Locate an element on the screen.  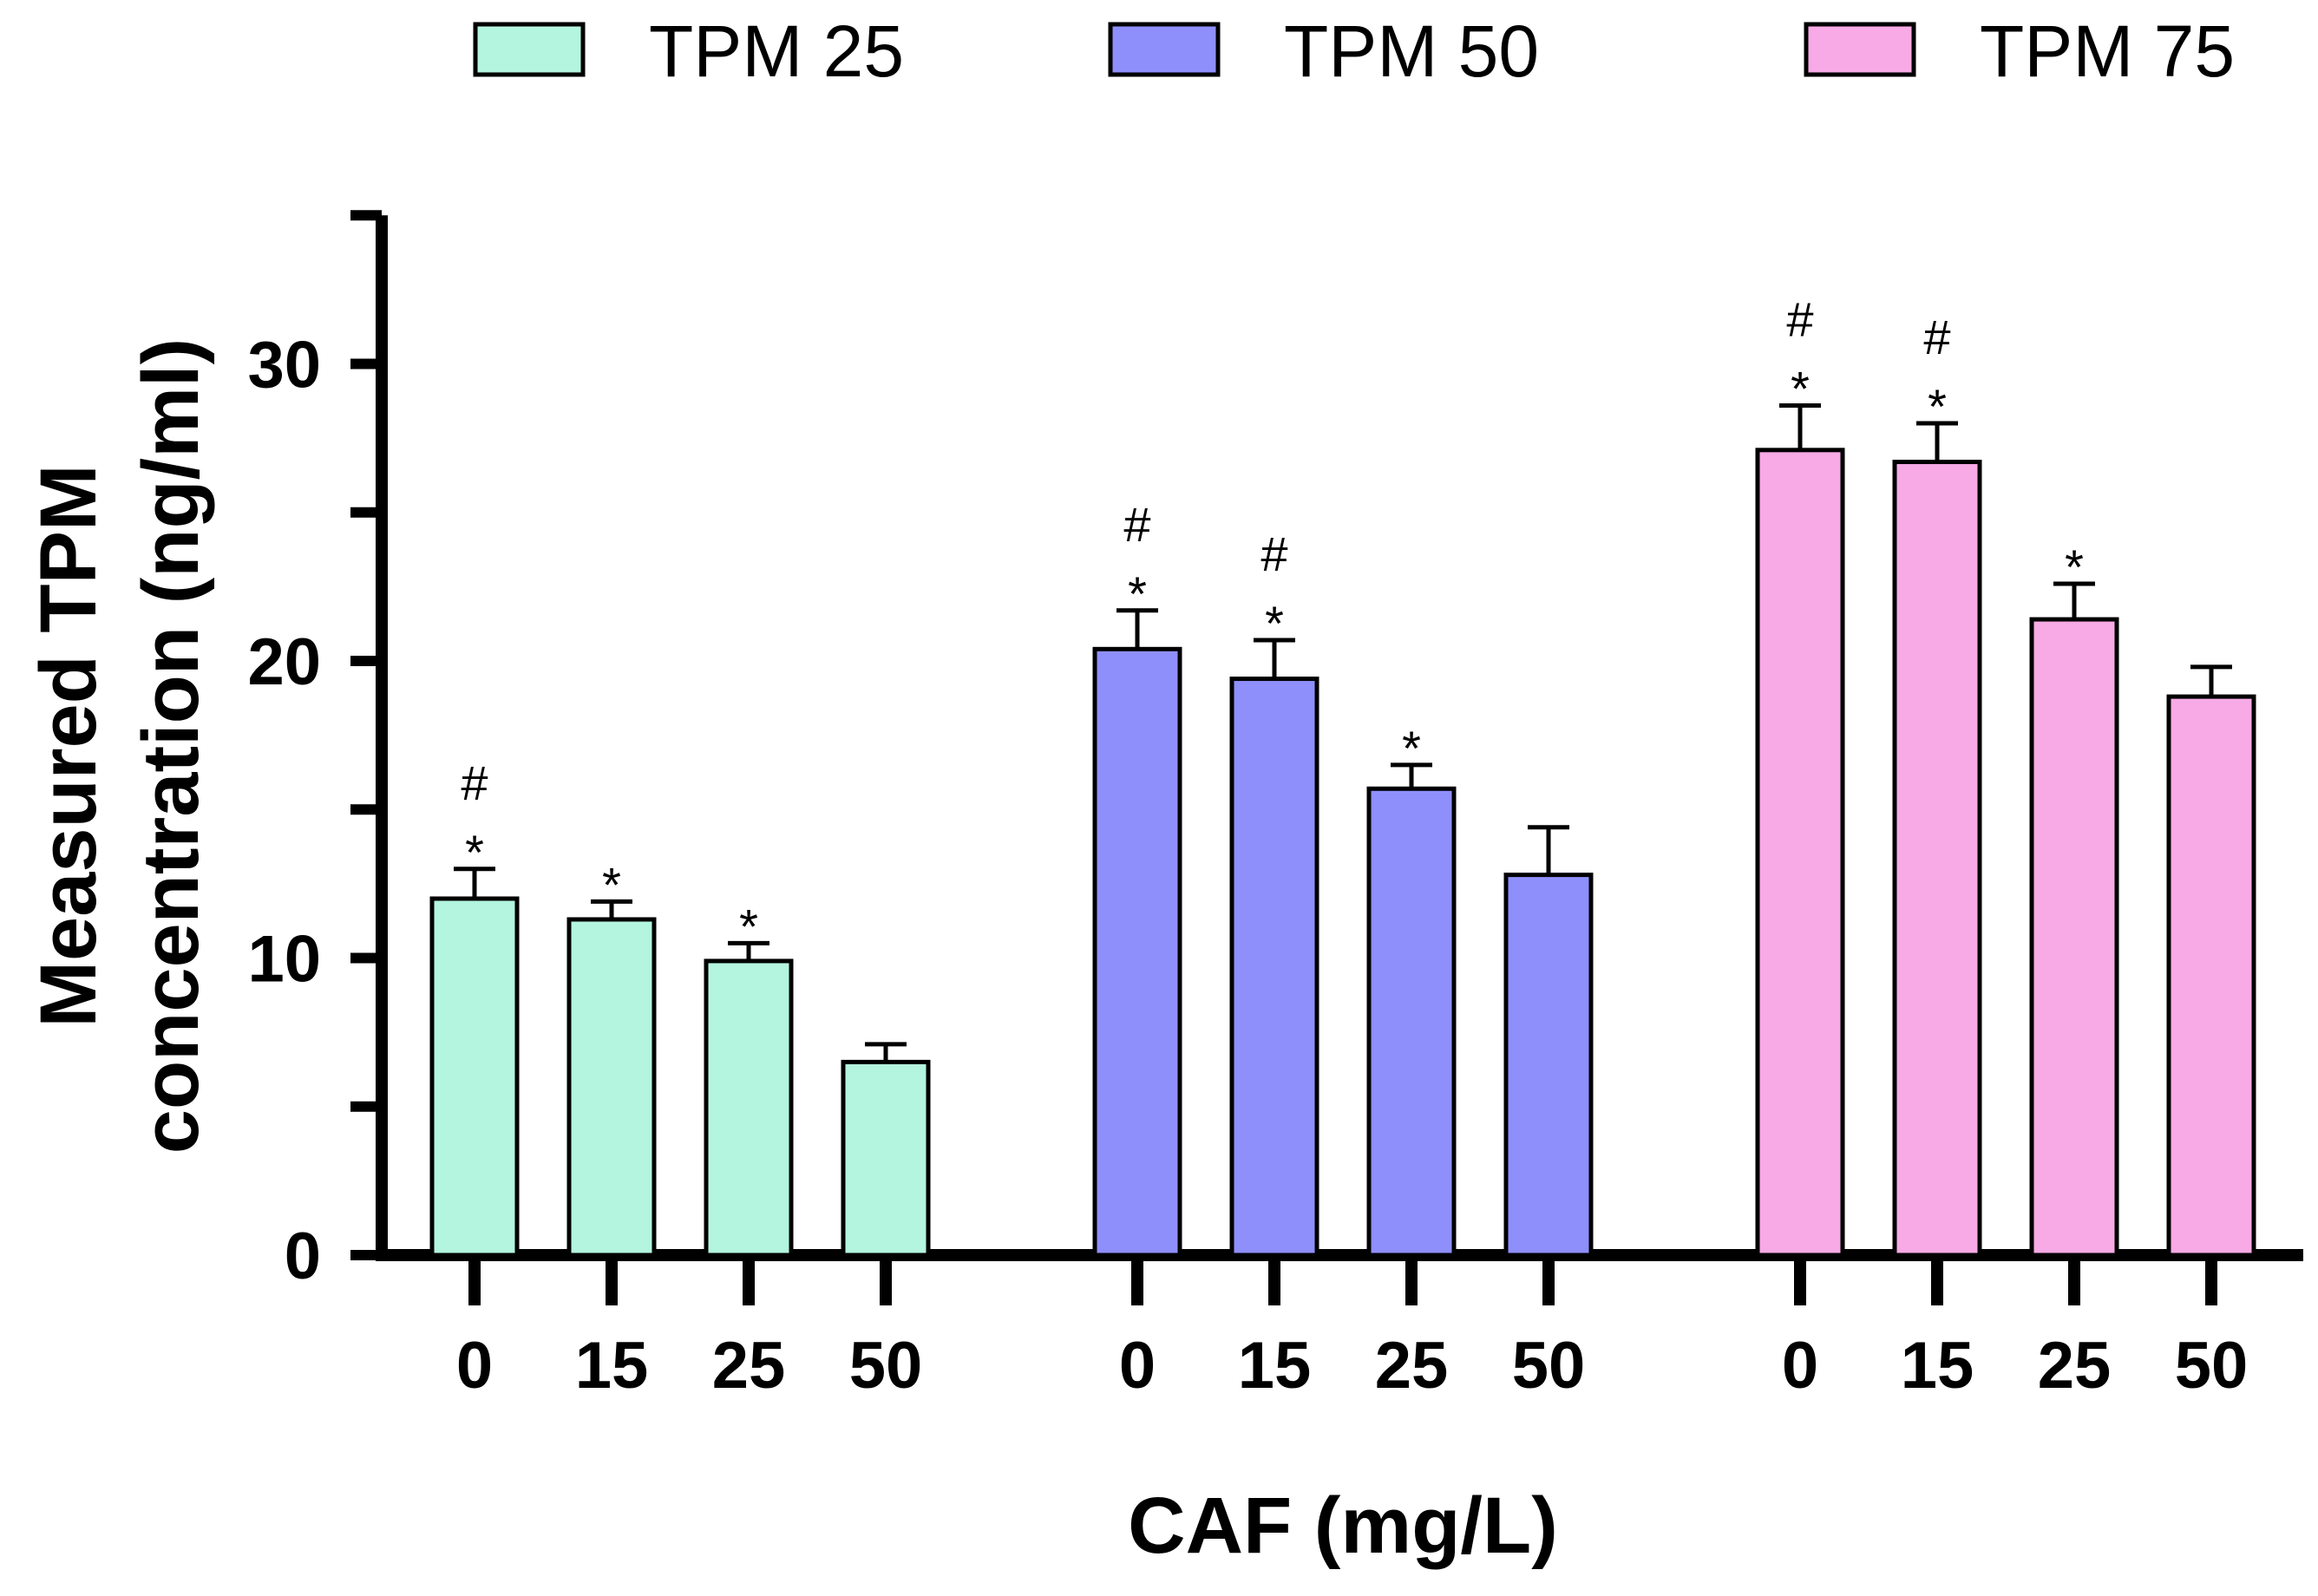
y-axis-title-line: Measured TPM is located at coordinates (68, 745).